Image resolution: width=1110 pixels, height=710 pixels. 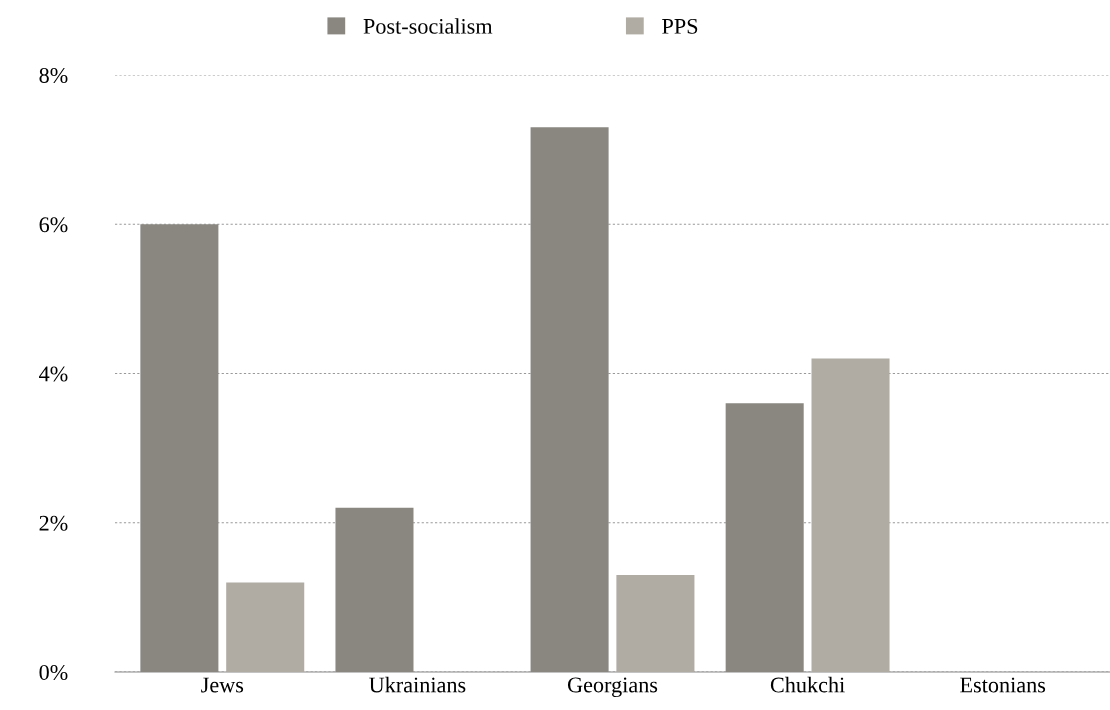 What do you see at coordinates (807, 684) in the screenshot?
I see `x-tick-label: Chukchi` at bounding box center [807, 684].